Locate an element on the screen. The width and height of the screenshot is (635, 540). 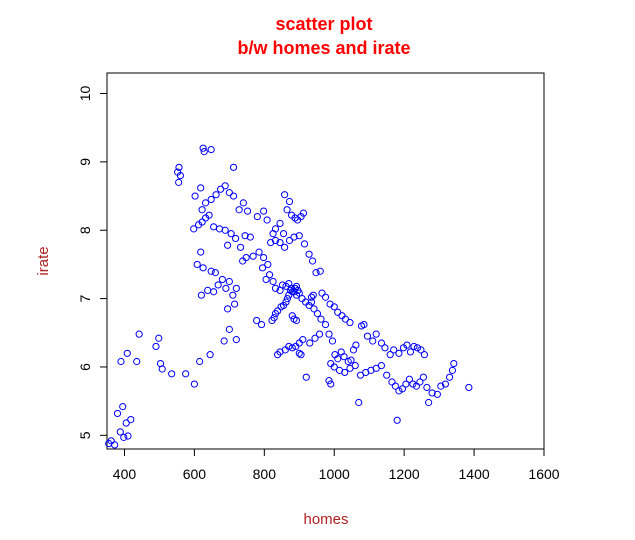
x-tick-label: 1200 is located at coordinates (404, 474).